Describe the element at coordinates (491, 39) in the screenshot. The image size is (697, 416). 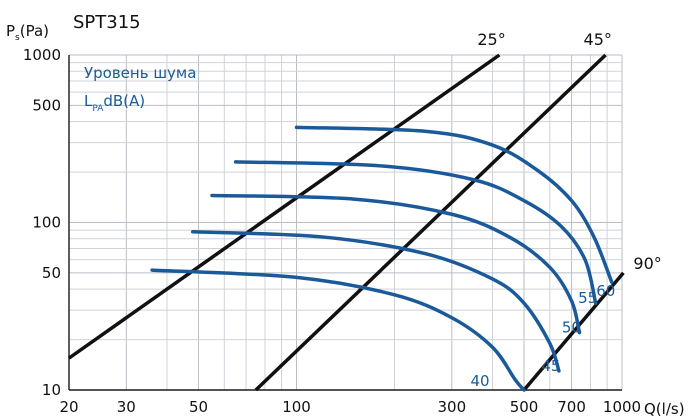
I see `angle-label: 25°` at that location.